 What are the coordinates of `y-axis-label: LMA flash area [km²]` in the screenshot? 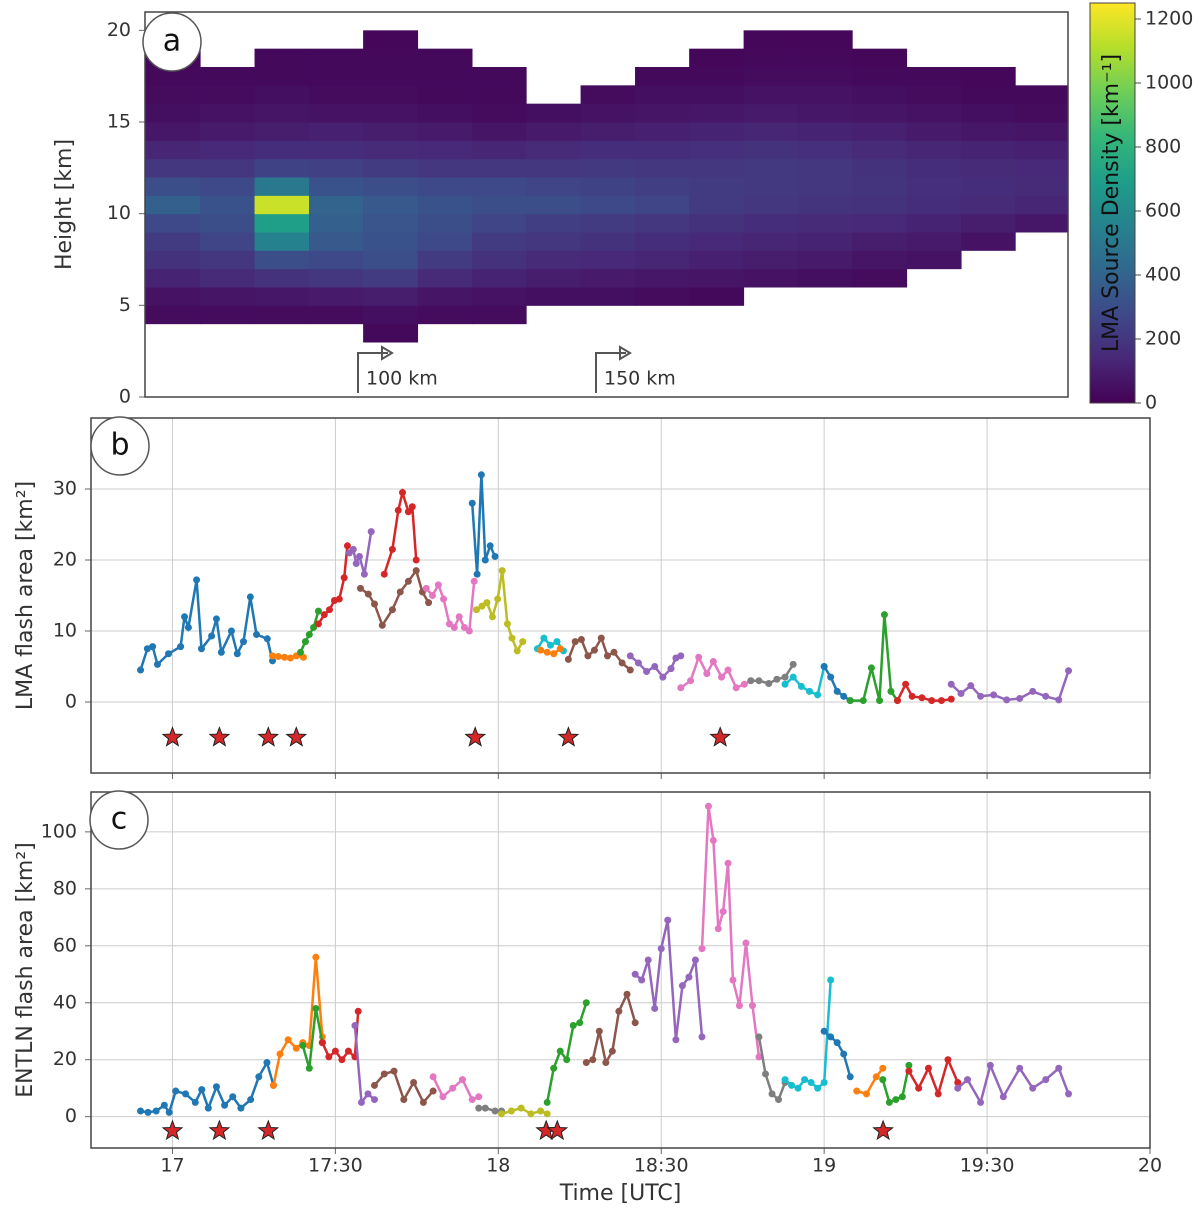 It's located at (25, 595).